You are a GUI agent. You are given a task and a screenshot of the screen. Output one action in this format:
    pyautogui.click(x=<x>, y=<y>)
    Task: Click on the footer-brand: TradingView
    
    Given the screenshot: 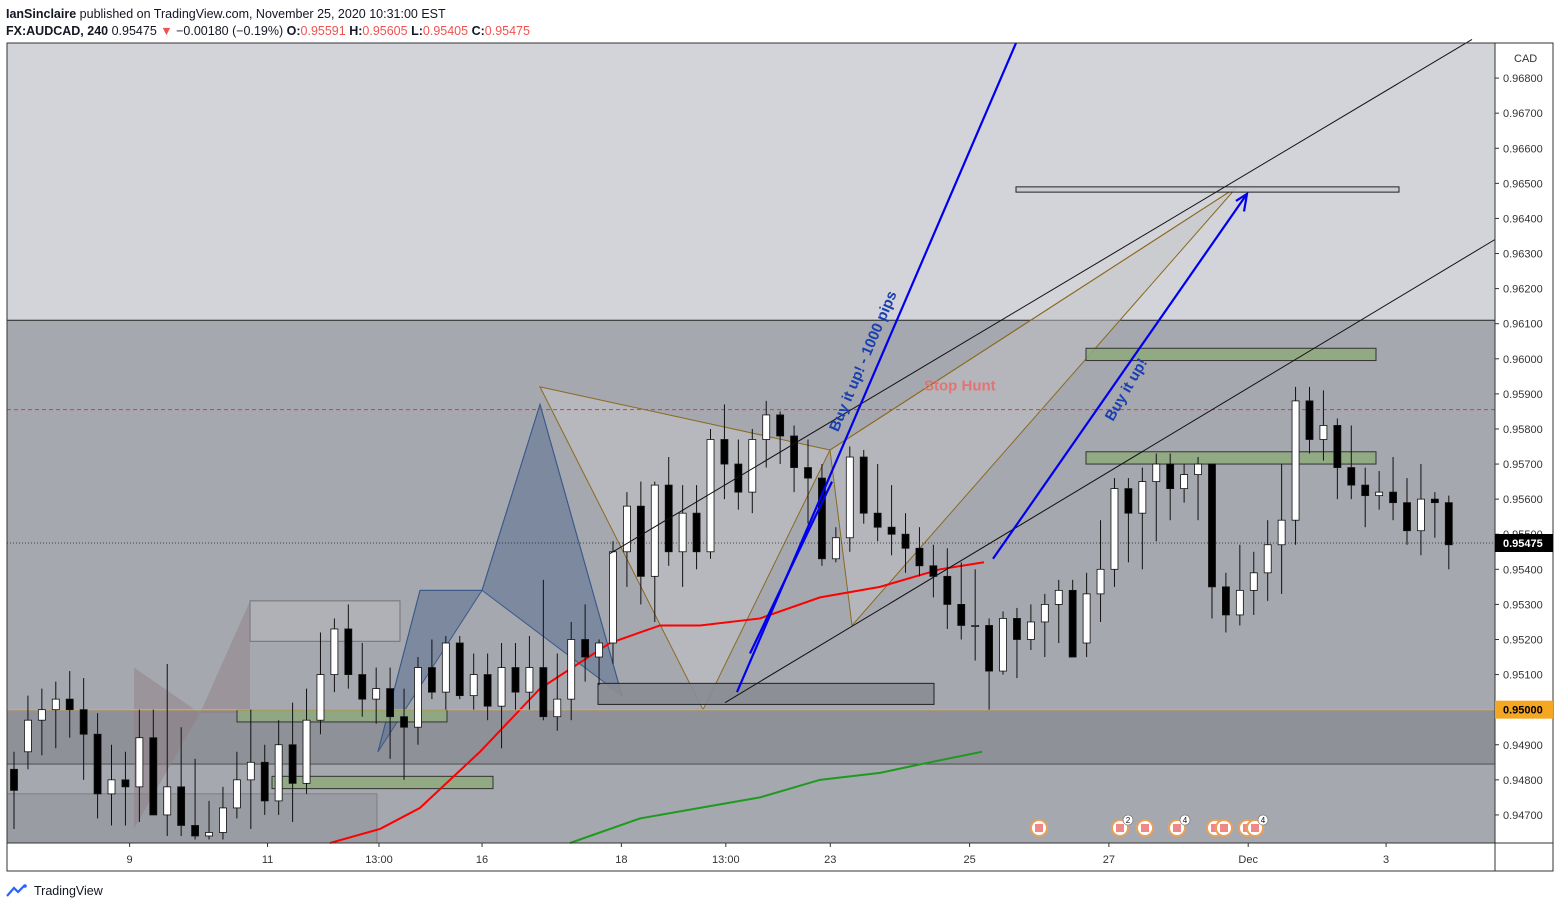 What is the action you would take?
    pyautogui.click(x=68, y=891)
    